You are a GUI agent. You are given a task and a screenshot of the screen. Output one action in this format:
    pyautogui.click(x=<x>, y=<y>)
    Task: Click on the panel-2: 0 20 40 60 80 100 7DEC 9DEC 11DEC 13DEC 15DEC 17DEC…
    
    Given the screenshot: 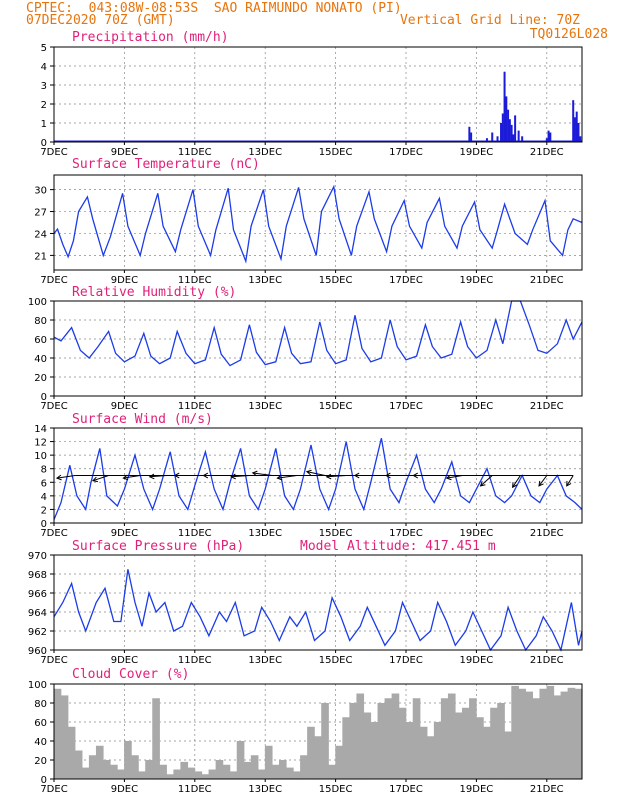 What is the action you would take?
    pyautogui.click(x=305, y=348)
    